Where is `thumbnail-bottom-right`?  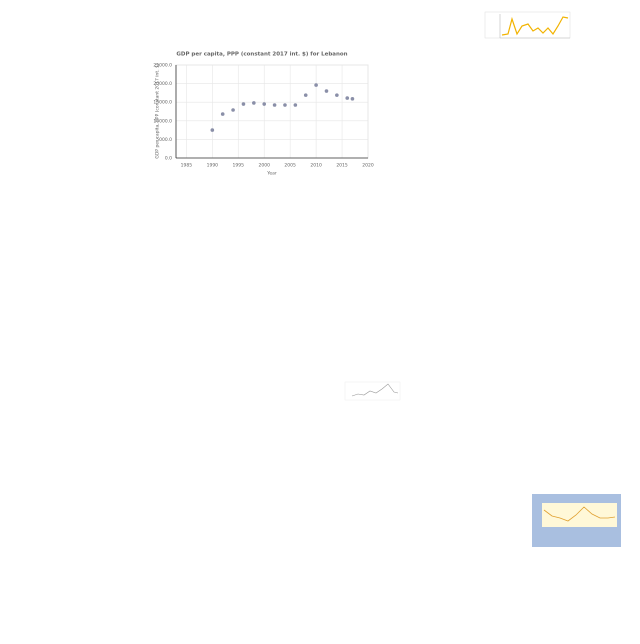 thumbnail-bottom-right is located at coordinates (576, 520).